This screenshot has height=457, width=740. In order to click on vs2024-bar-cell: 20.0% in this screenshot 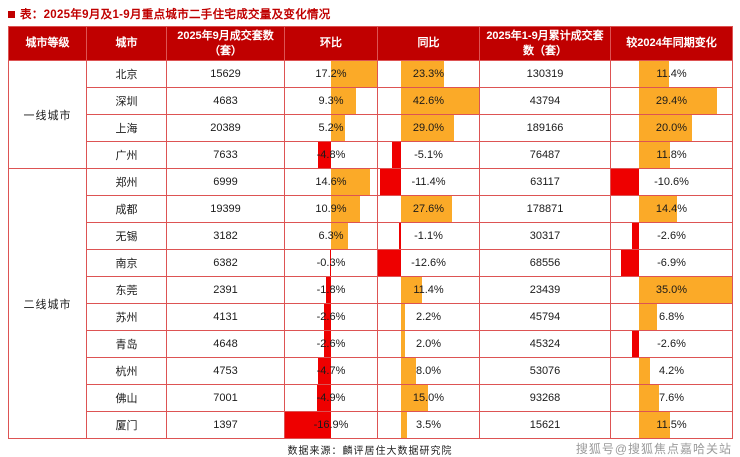, I will do `click(671, 128)`.